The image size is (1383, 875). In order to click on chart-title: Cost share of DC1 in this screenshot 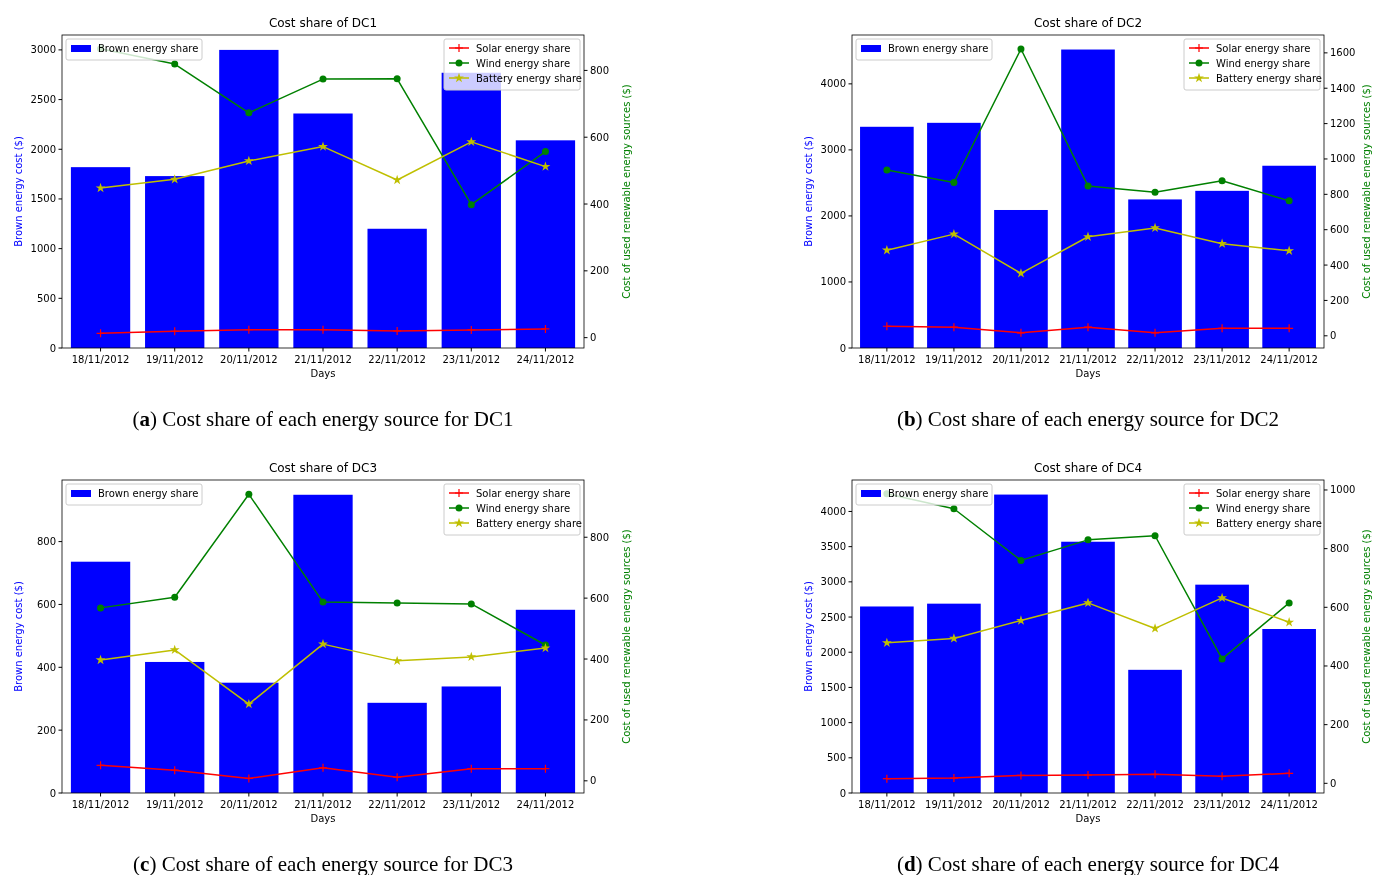, I will do `click(323, 23)`.